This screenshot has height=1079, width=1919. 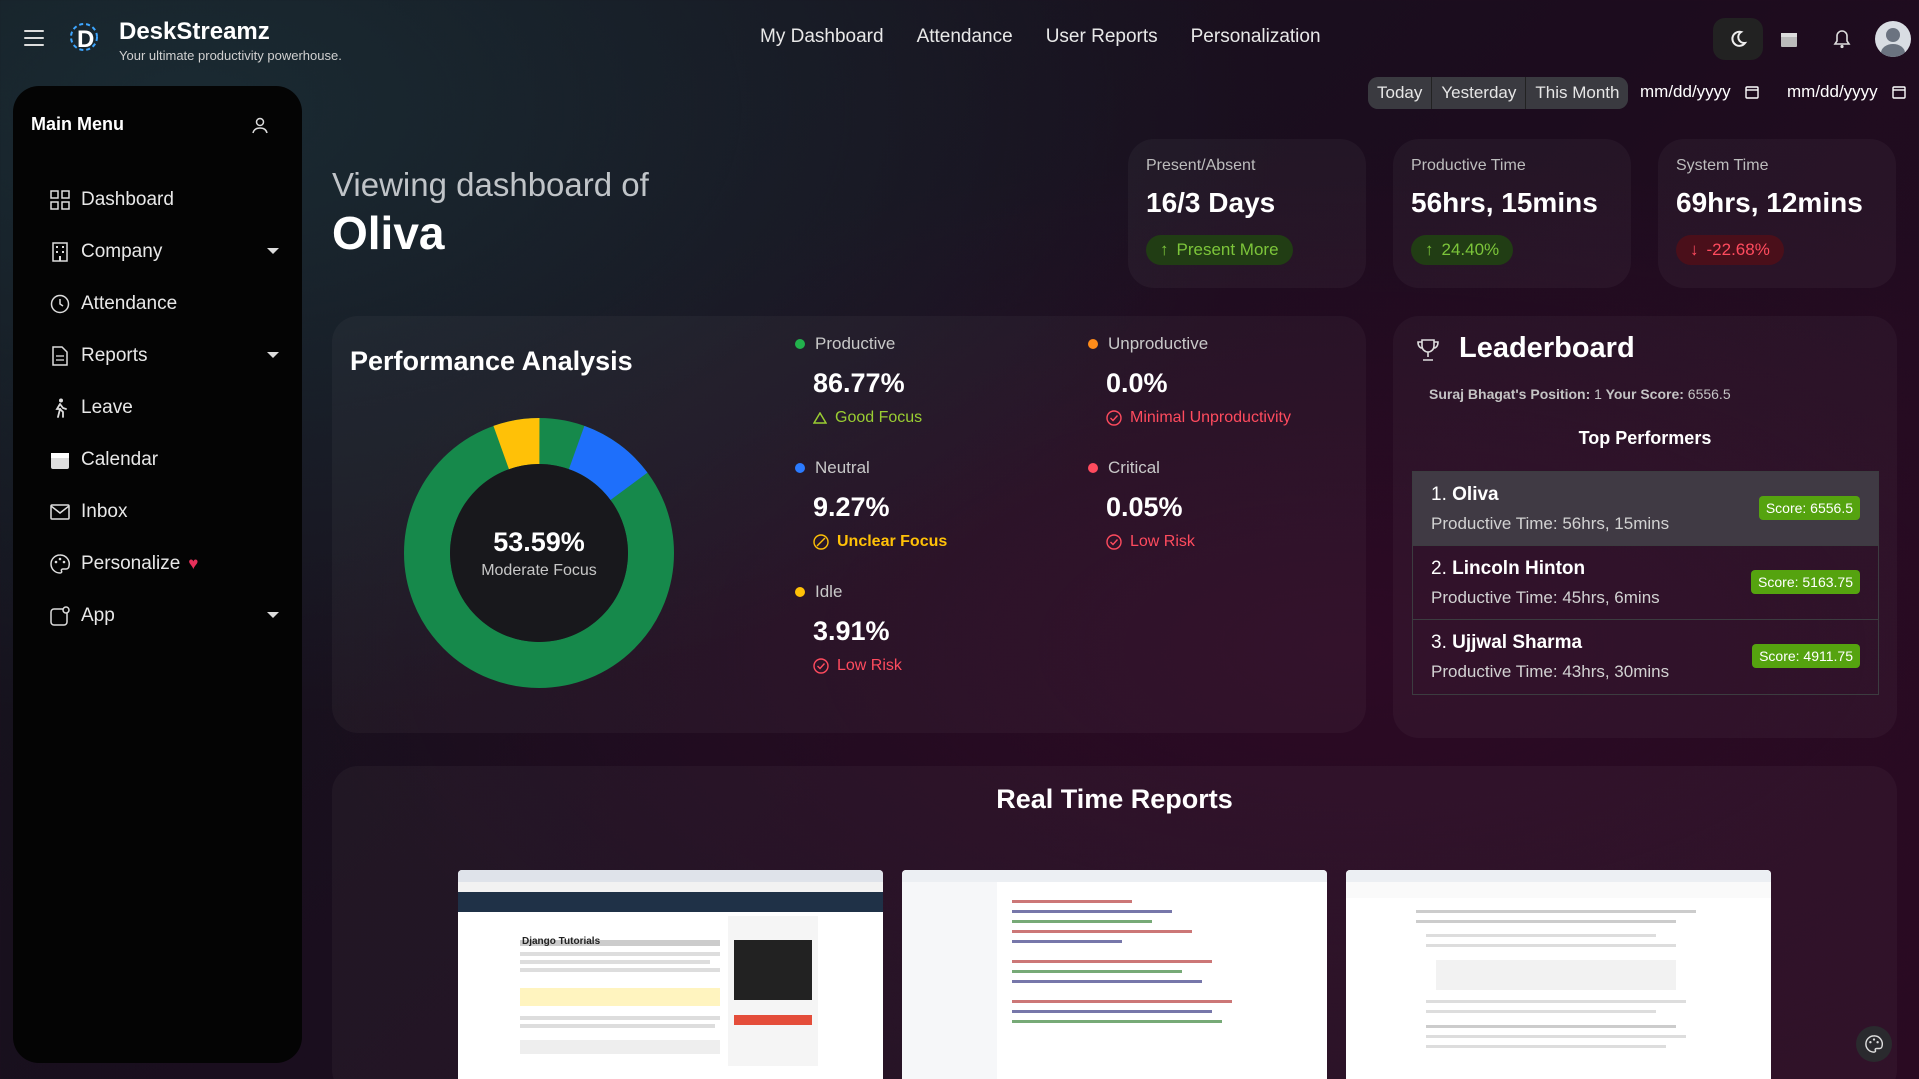 What do you see at coordinates (164, 356) in the screenshot?
I see `sidebar-item-reports: Reports` at bounding box center [164, 356].